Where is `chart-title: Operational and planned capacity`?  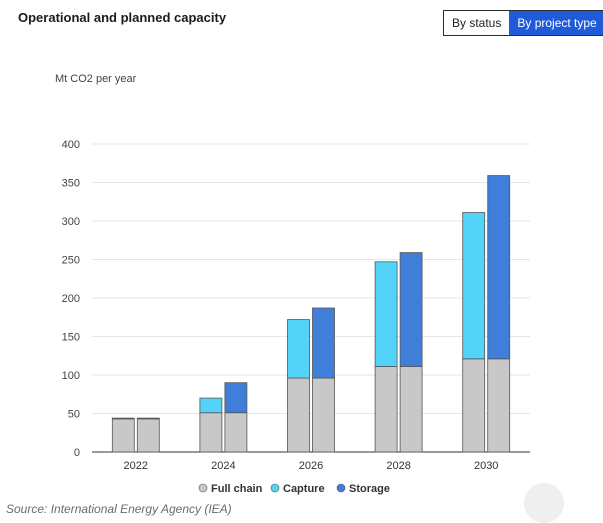 chart-title: Operational and planned capacity is located at coordinates (122, 17).